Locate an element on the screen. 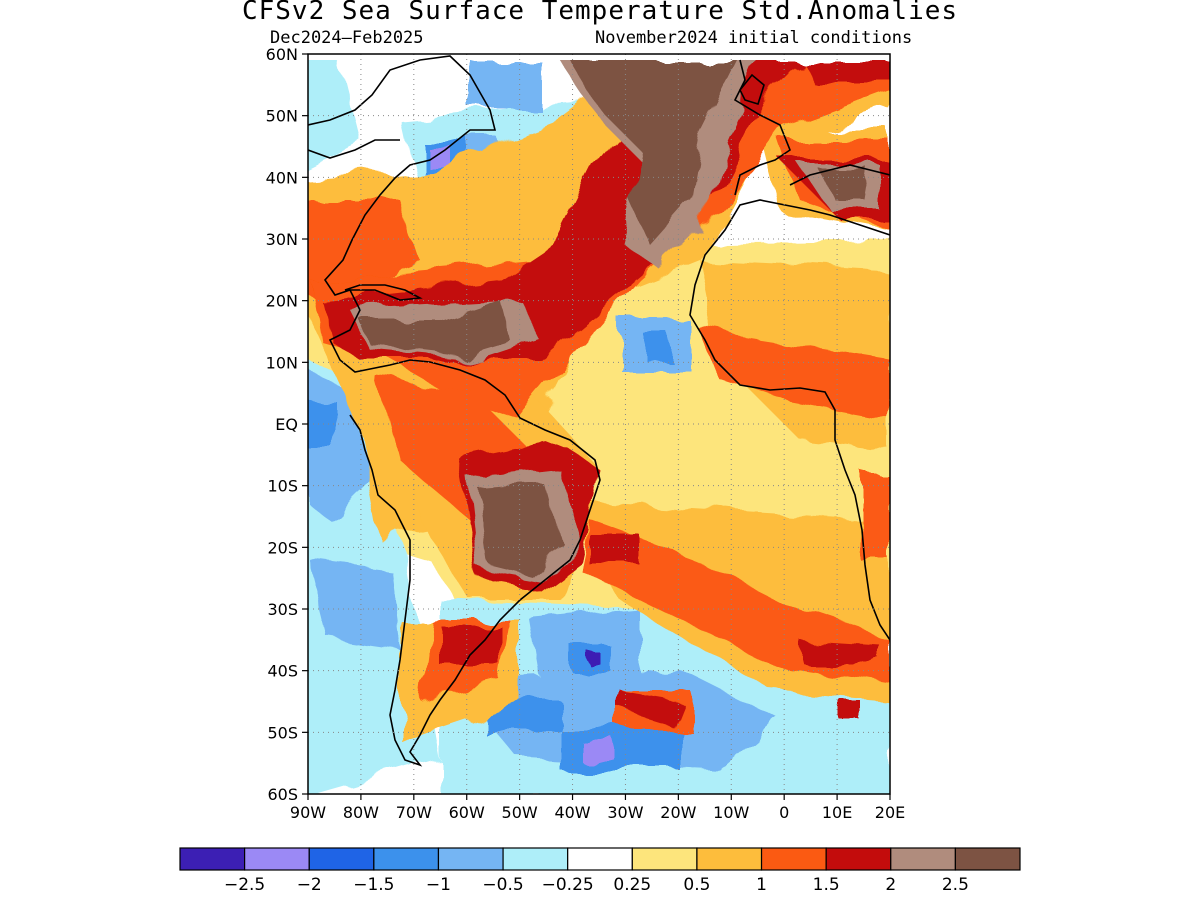 The image size is (1200, 900). lon-tick-label: 10W is located at coordinates (731, 812).